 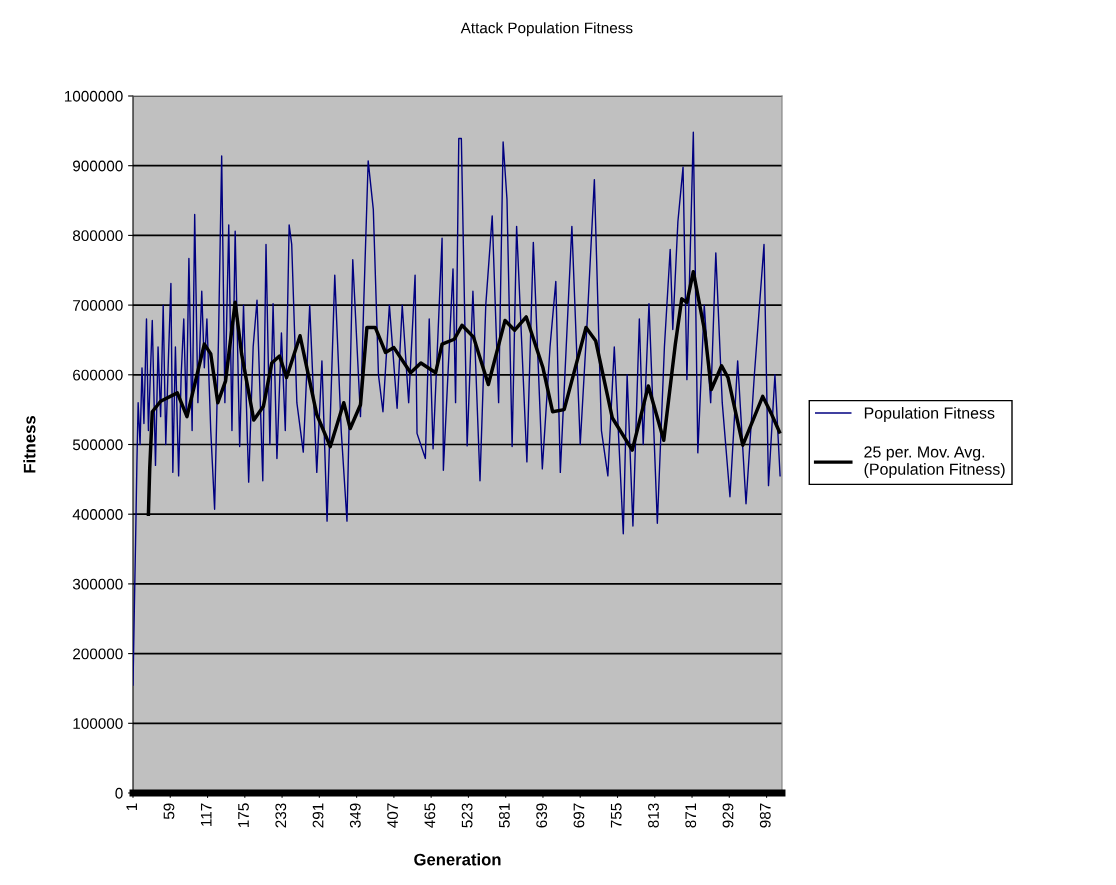 I want to click on y-tick-label: 700000, so click(x=98, y=305).